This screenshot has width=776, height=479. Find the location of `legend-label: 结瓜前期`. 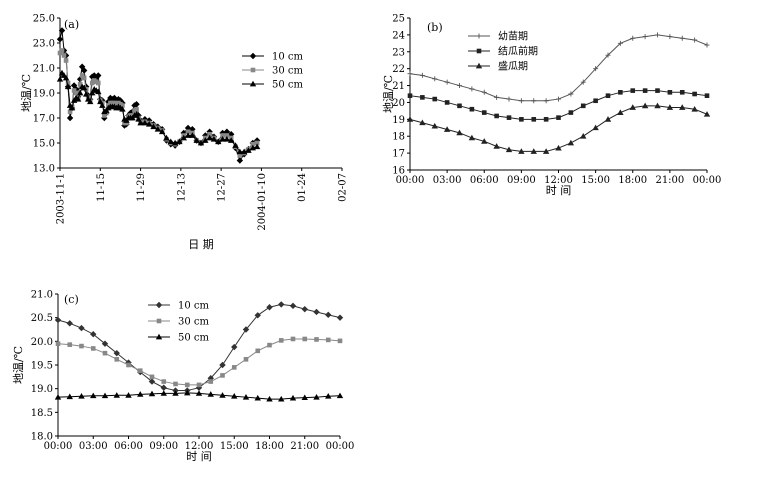

legend-label: 结瓜前期 is located at coordinates (518, 51).